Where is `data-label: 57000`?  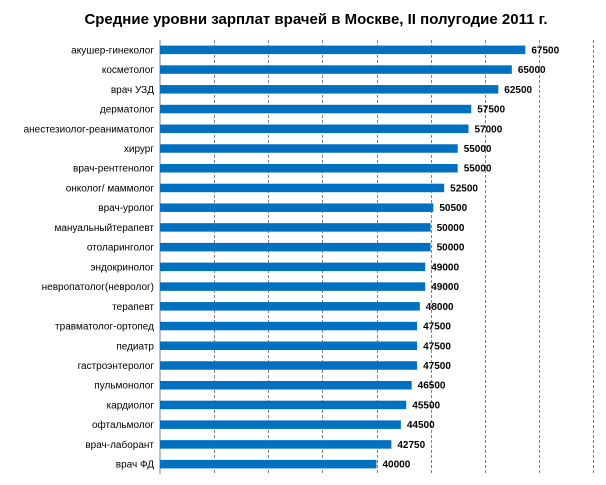 data-label: 57000 is located at coordinates (489, 129).